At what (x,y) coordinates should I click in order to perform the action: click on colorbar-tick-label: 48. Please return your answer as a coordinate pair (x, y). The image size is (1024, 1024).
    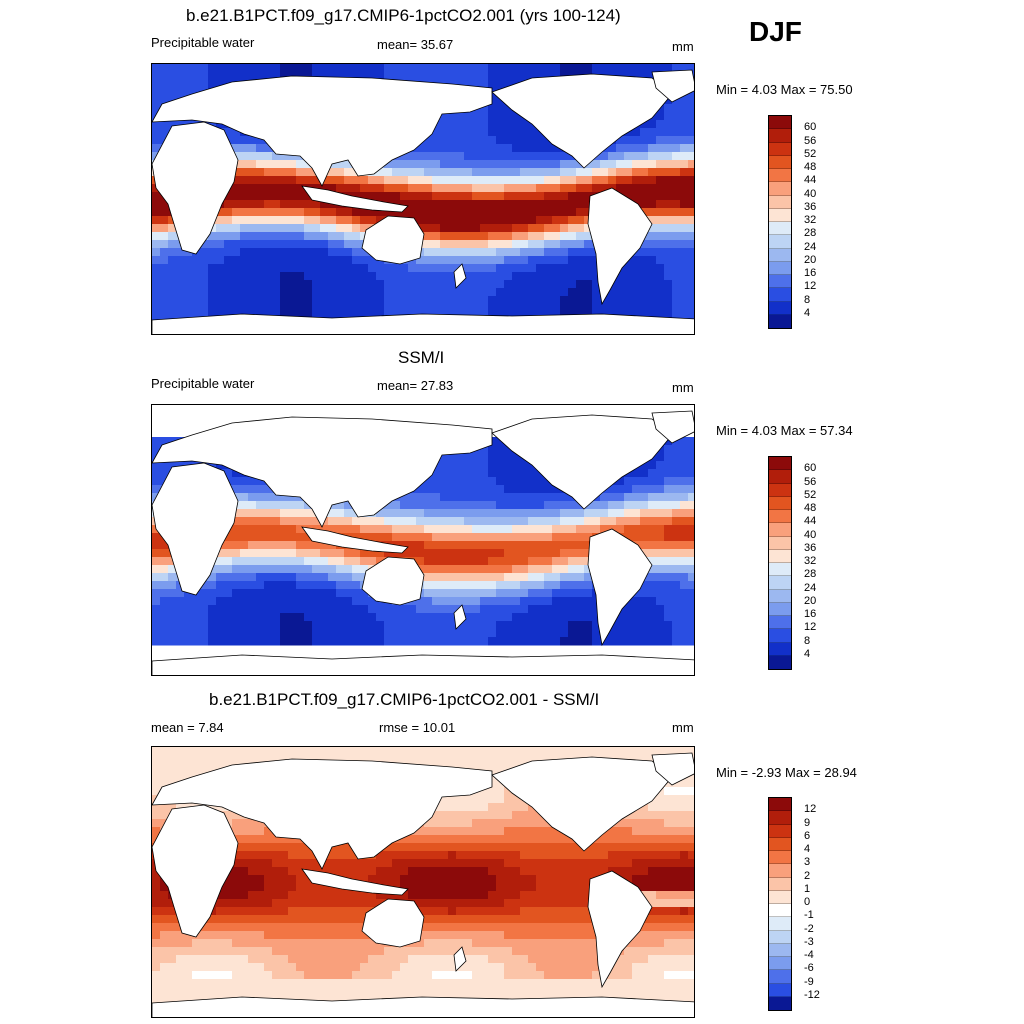
    Looking at the image, I should click on (810, 167).